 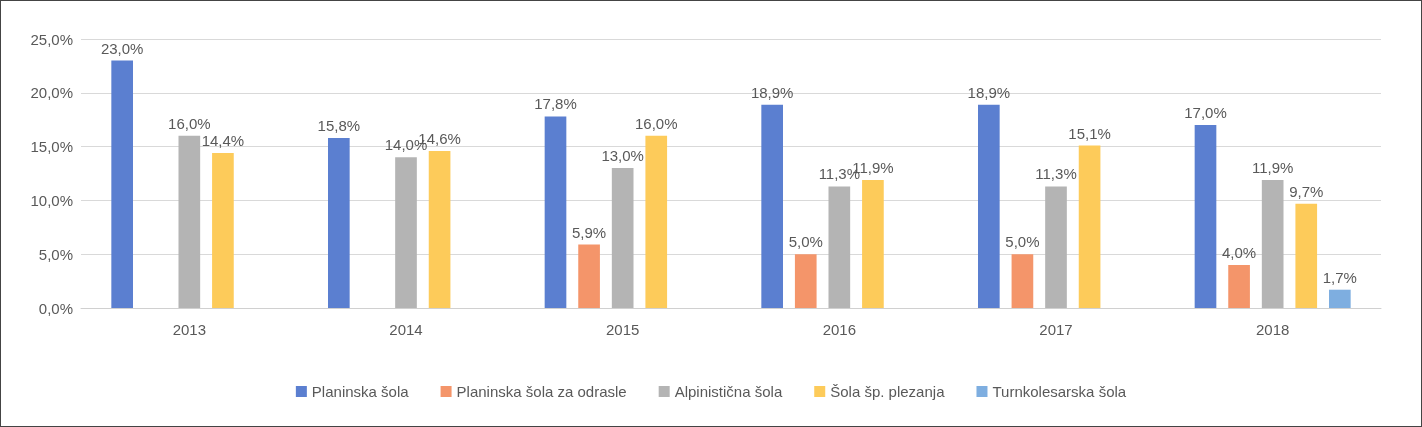 What do you see at coordinates (55, 254) in the screenshot?
I see `y-tick-label: 5,0%` at bounding box center [55, 254].